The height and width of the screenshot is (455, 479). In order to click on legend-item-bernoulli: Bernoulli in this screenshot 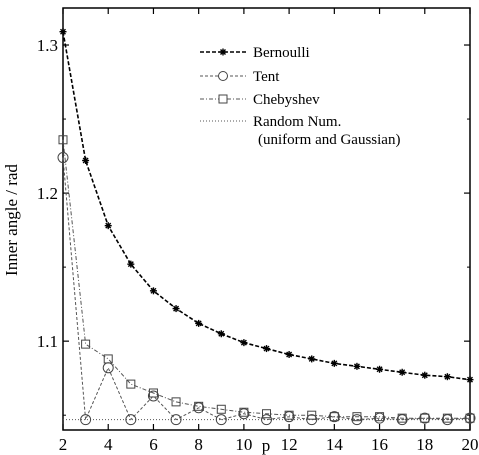, I will do `click(255, 53)`.